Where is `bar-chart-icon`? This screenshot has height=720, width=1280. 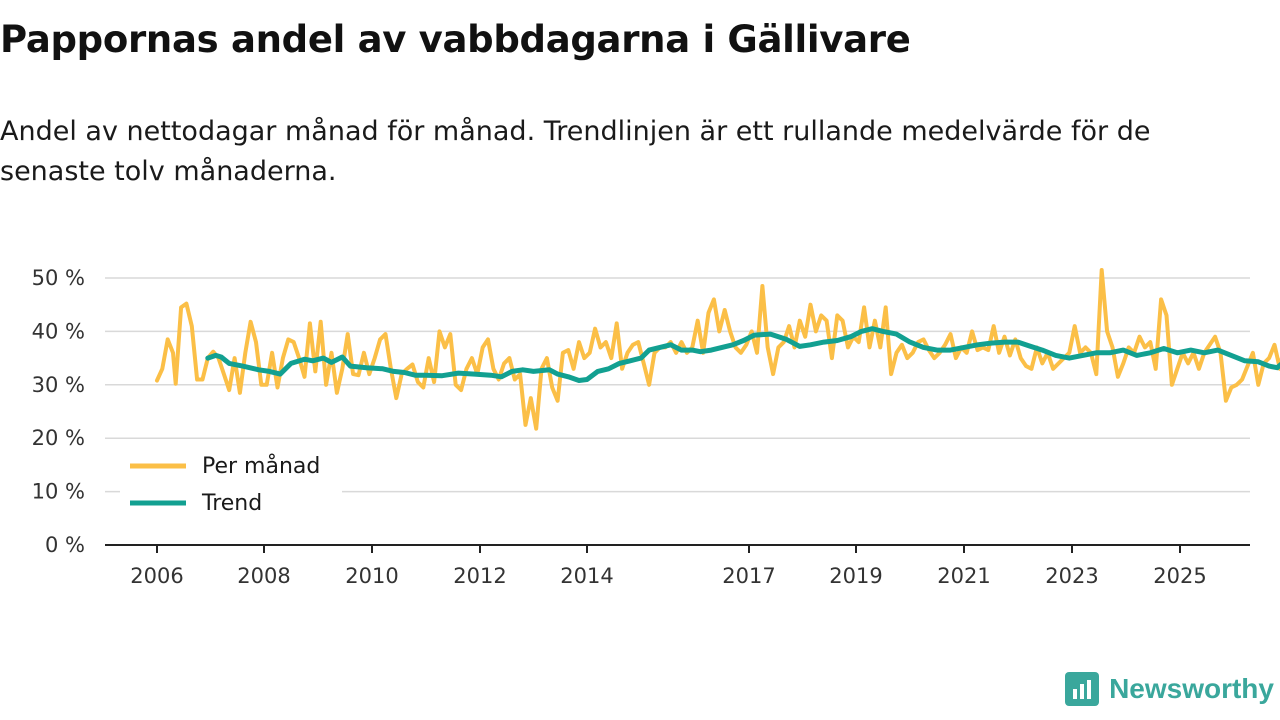 bar-chart-icon is located at coordinates (1082, 689).